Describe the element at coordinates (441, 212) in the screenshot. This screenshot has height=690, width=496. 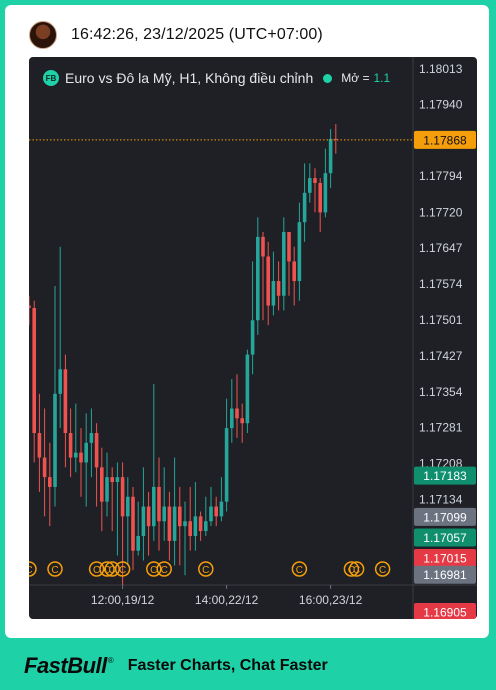
I see `y-tick-label: 1.17720` at that location.